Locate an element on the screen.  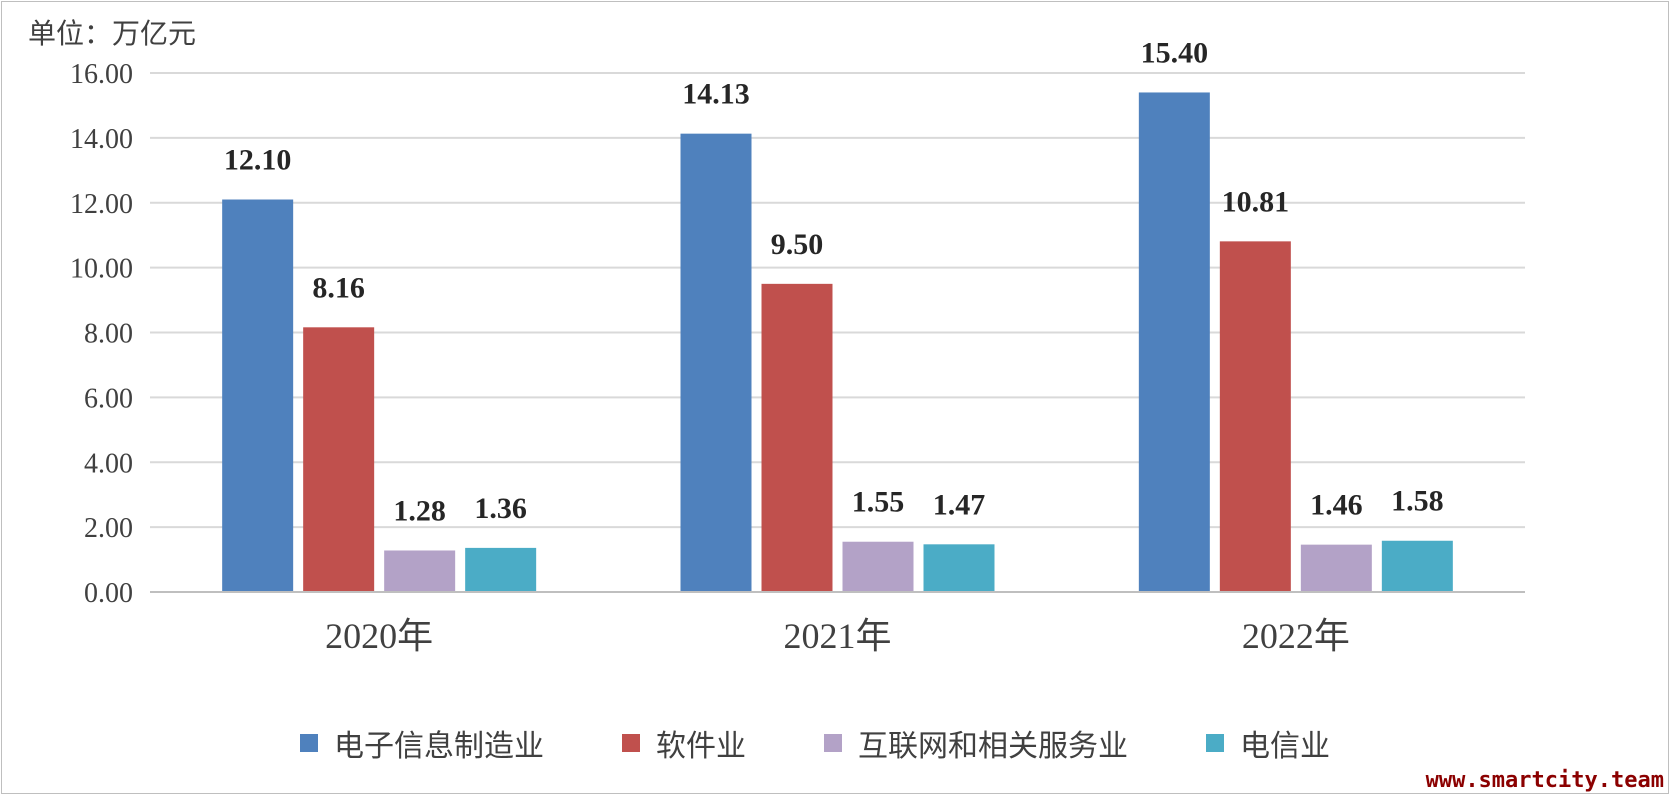
data-label: 1.47 is located at coordinates (959, 504).